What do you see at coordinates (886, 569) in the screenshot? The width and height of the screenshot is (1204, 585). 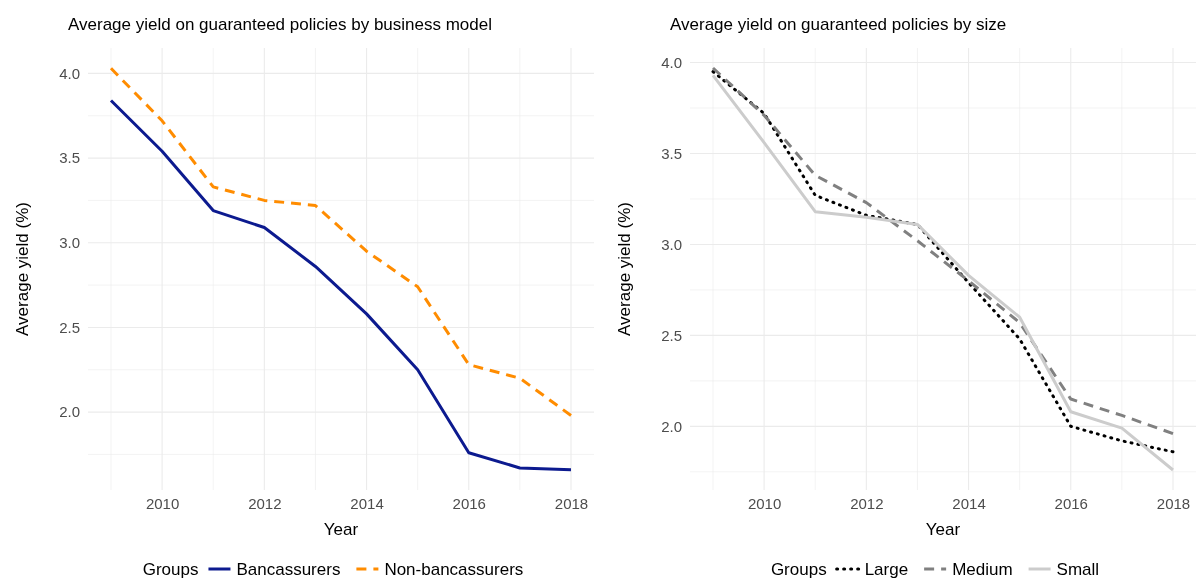 I see `legend-label: Large` at bounding box center [886, 569].